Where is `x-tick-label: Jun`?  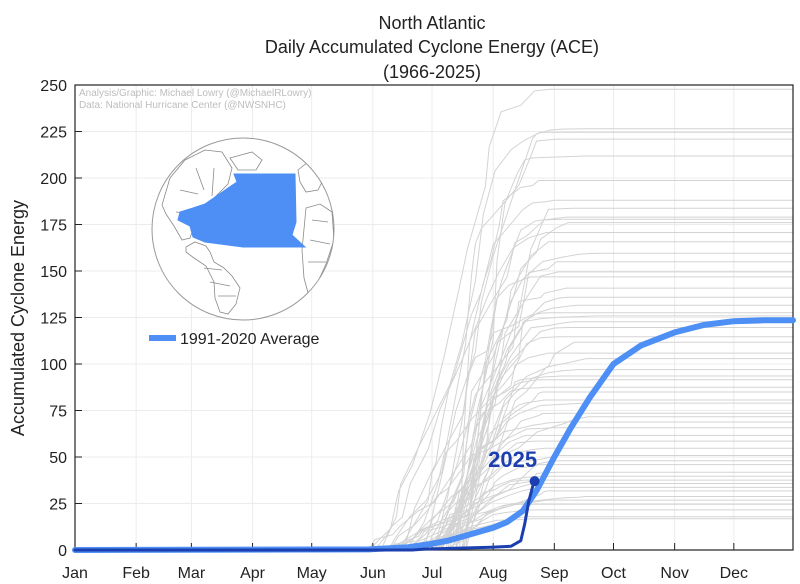
x-tick-label: Jun is located at coordinates (373, 573).